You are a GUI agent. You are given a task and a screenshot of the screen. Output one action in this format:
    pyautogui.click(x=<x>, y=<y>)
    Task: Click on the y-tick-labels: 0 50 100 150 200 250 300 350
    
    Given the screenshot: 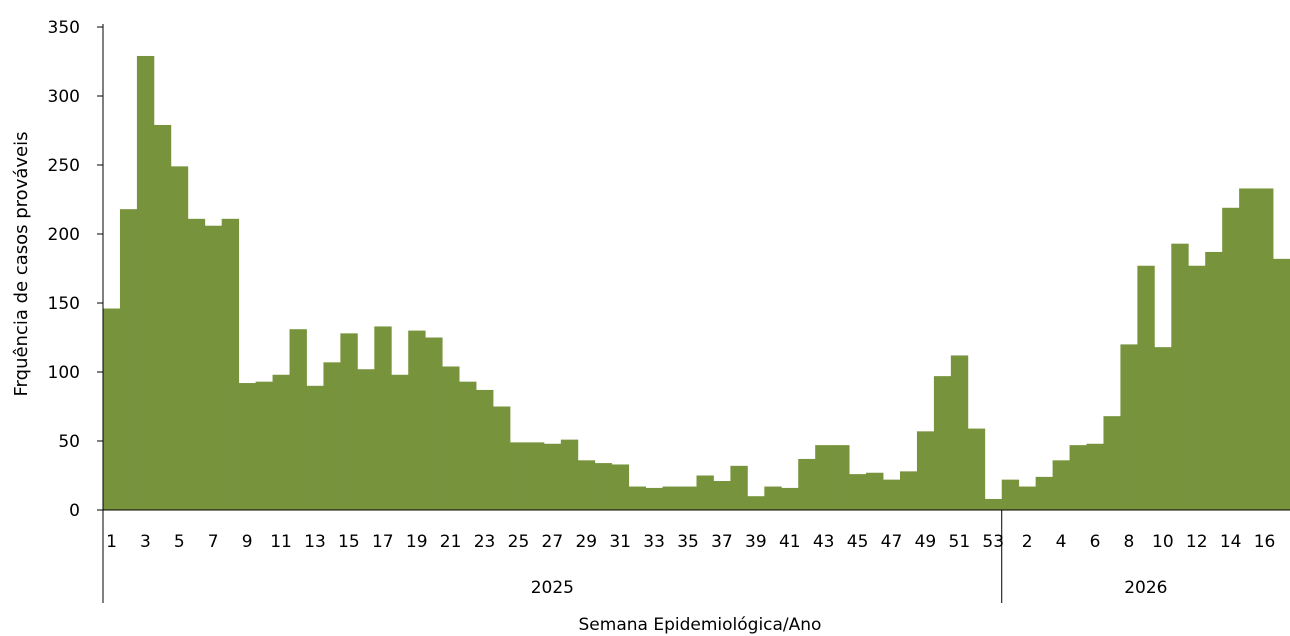 What is the action you would take?
    pyautogui.click(x=64, y=269)
    